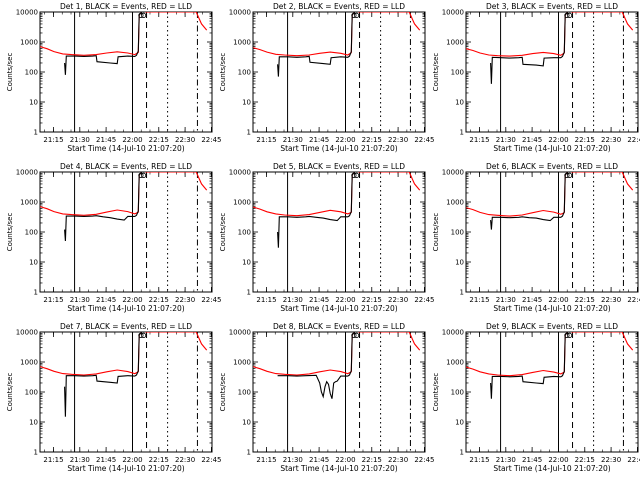 The width and height of the screenshot is (640, 480). I want to click on panel-title: Det 8, BLACK = Events, RED = LLD, so click(339, 326).